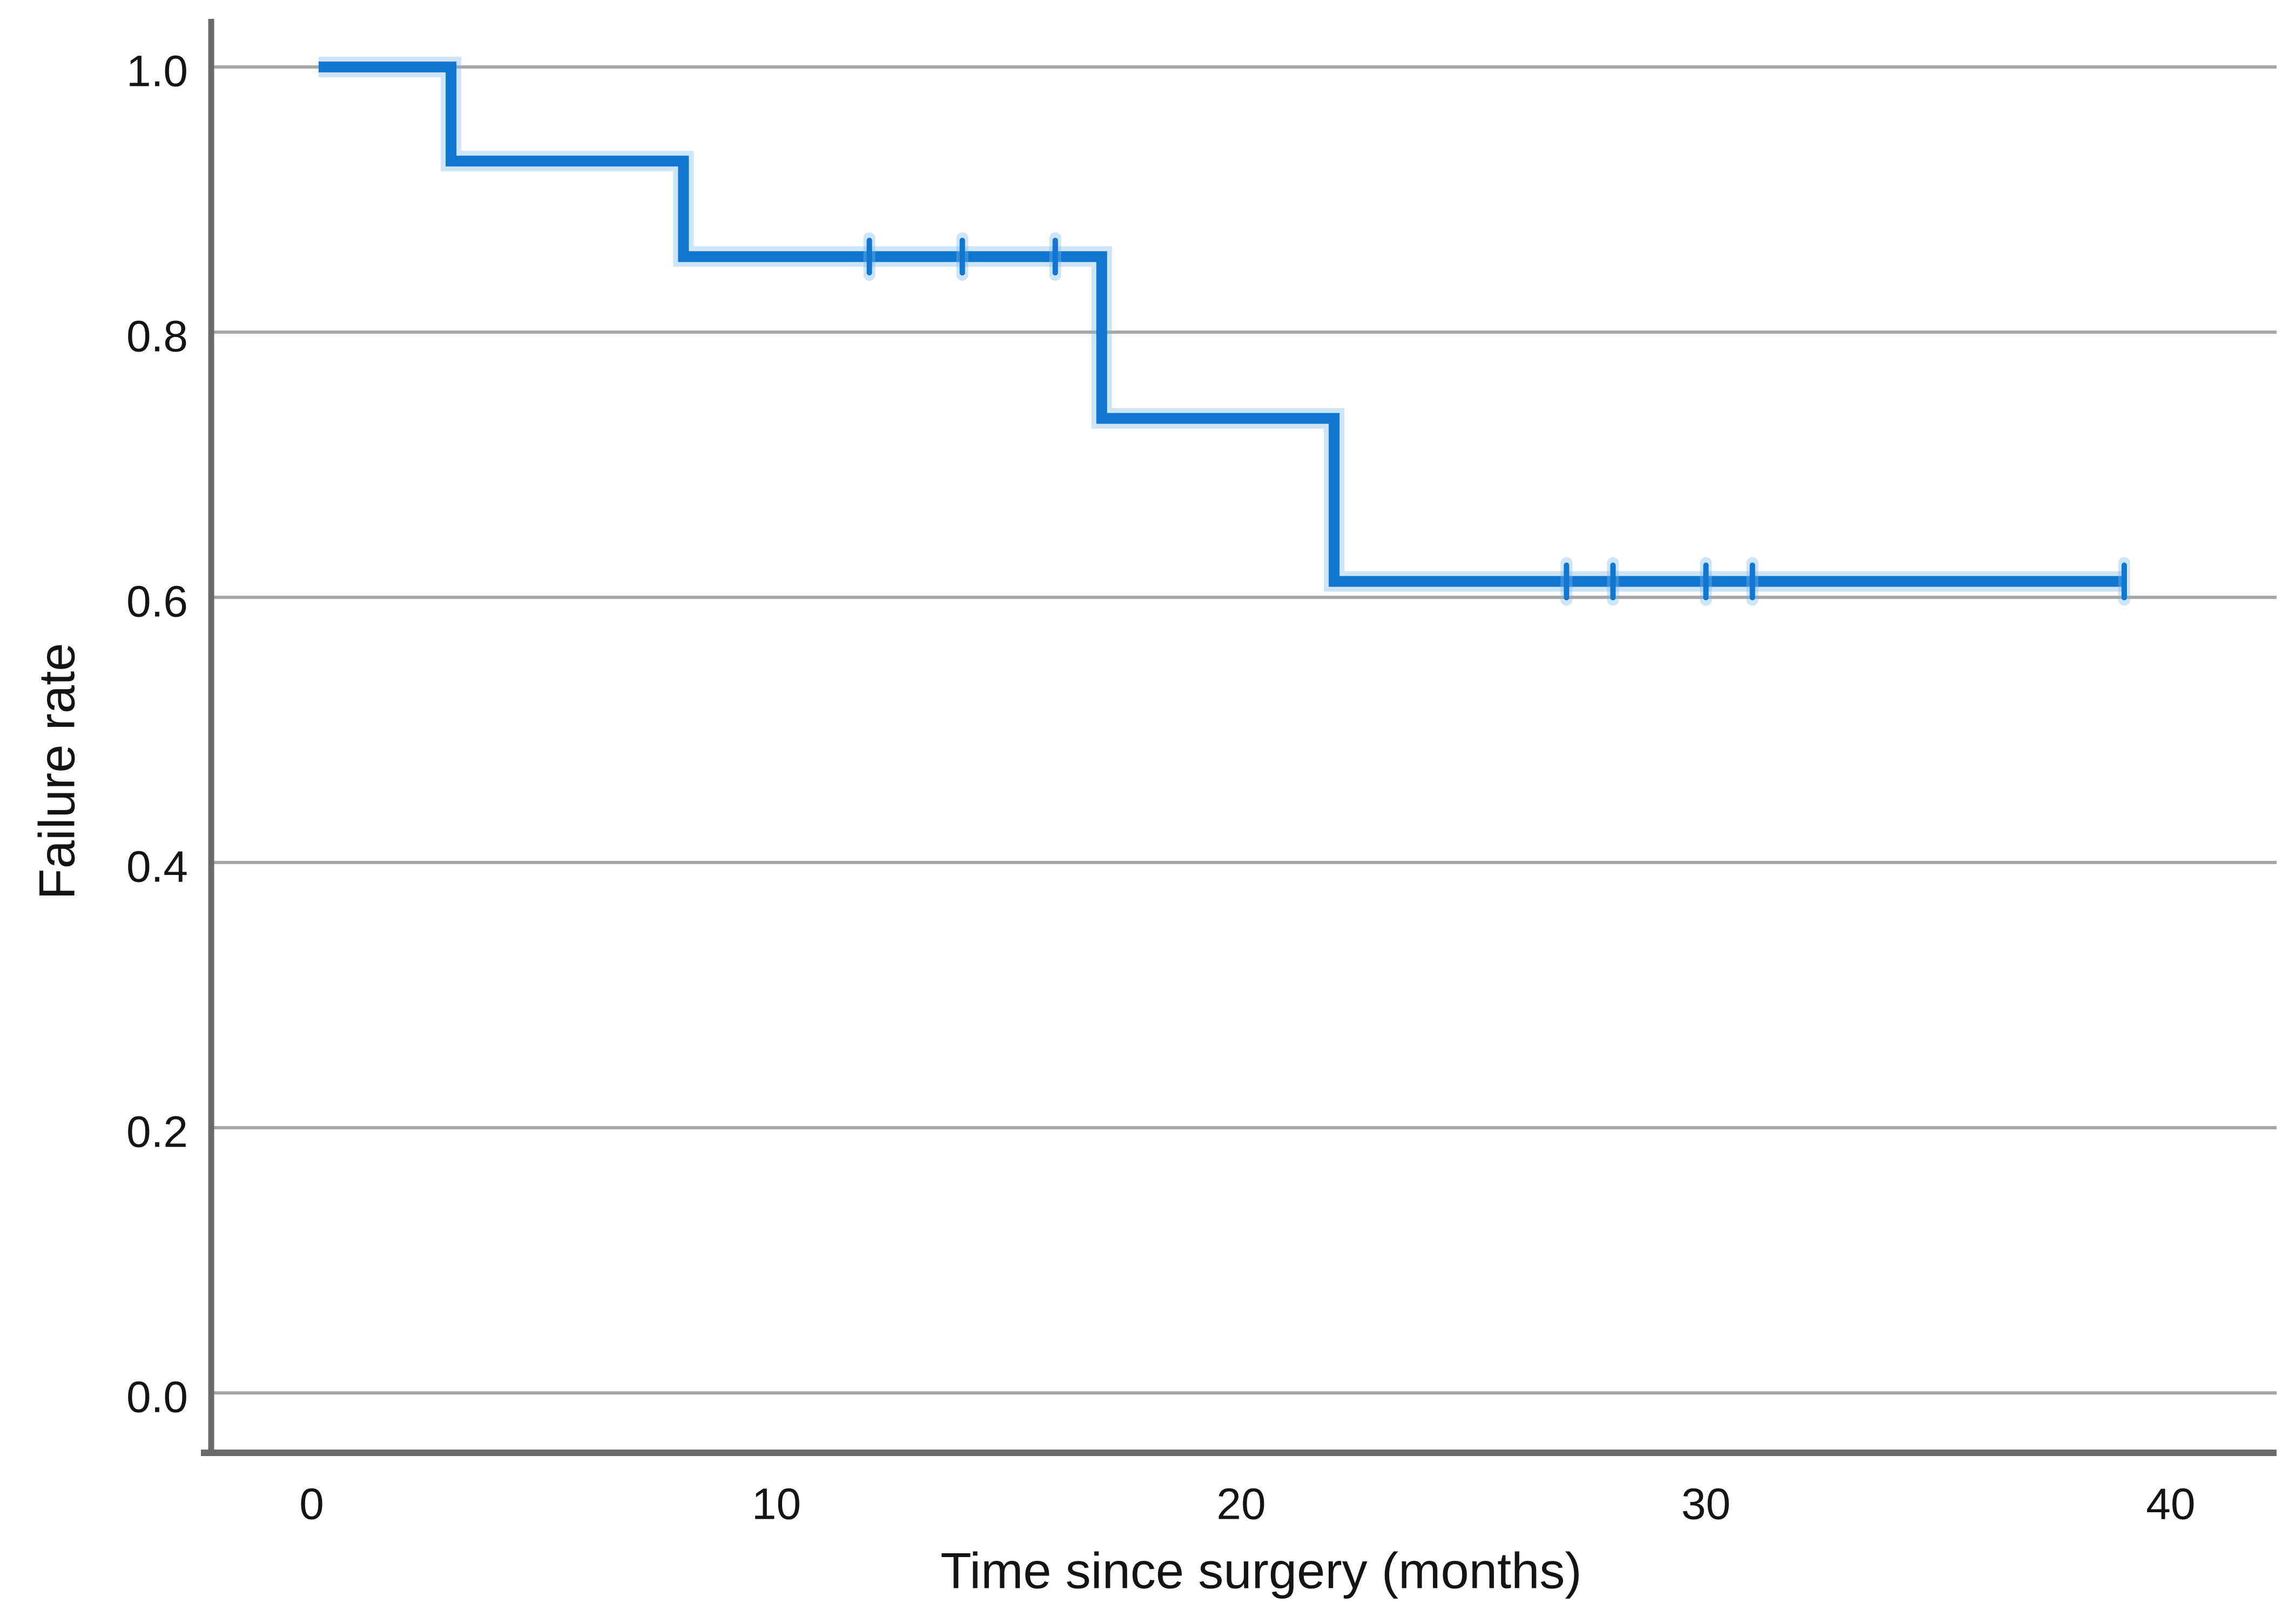 This screenshot has height=1610, width=2296. I want to click on y-tick-label-0.8: 0.8, so click(157, 336).